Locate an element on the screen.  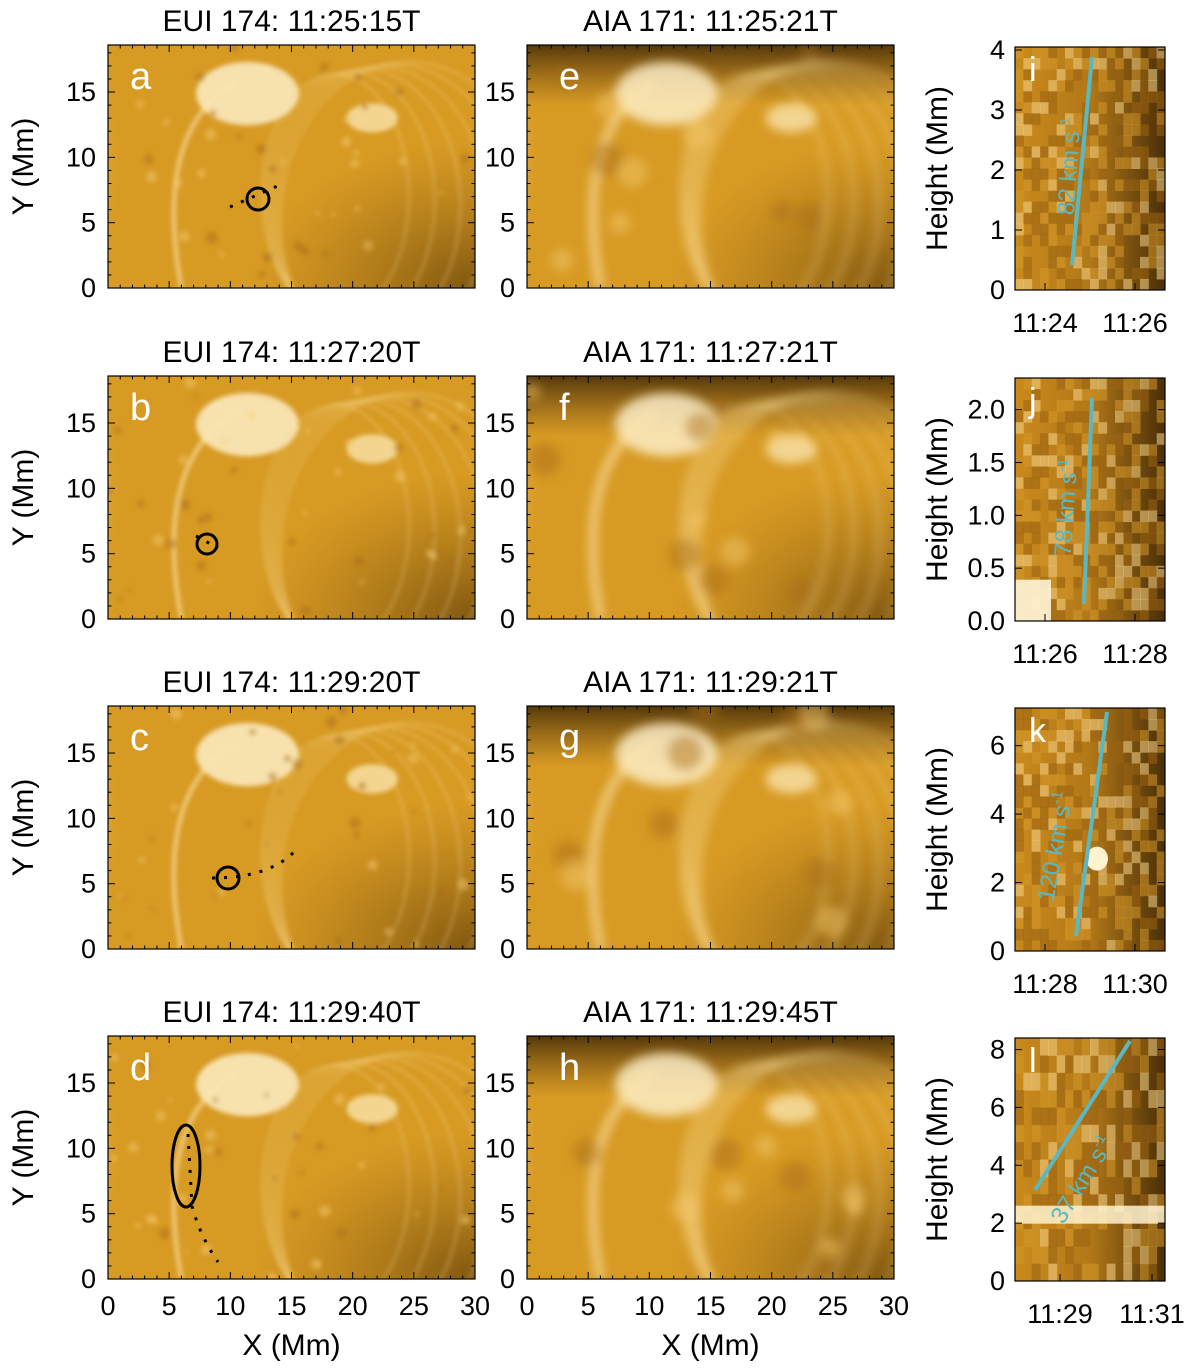
y-axis-label: Y (Mm) is located at coordinates (23, 828).